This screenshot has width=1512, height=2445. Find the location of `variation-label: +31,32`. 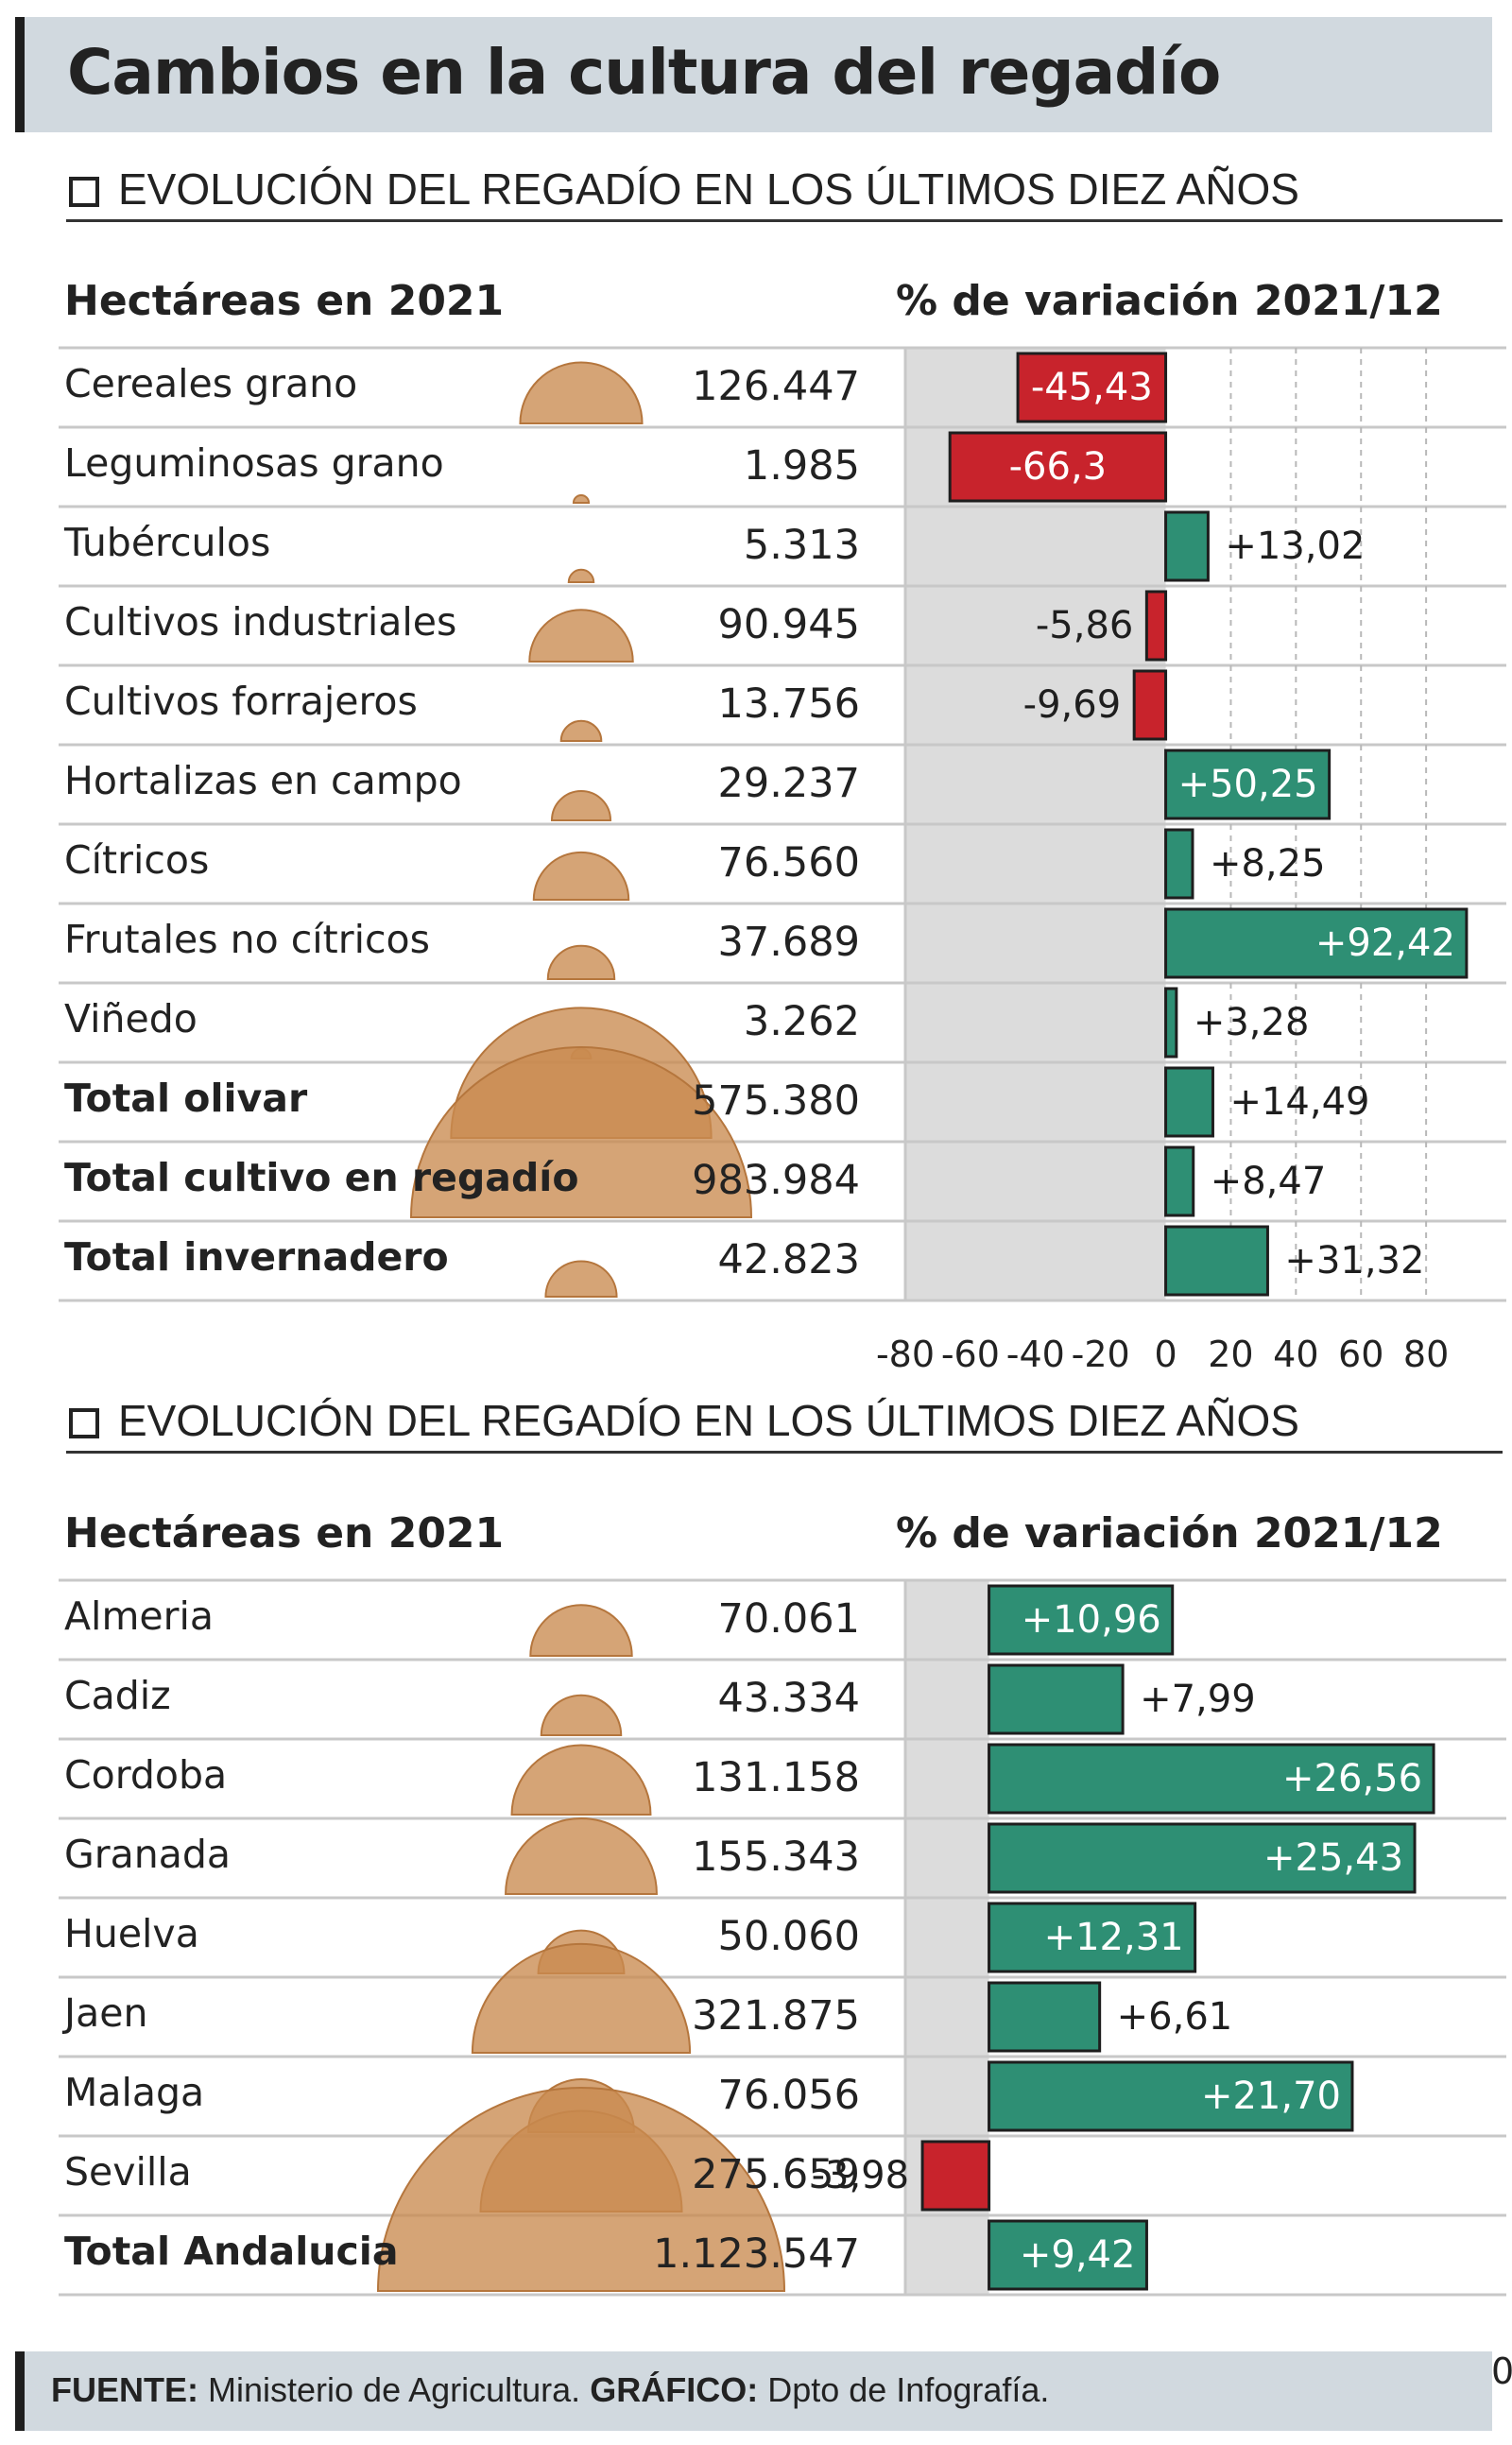

variation-label: +31,32 is located at coordinates (1354, 1261).